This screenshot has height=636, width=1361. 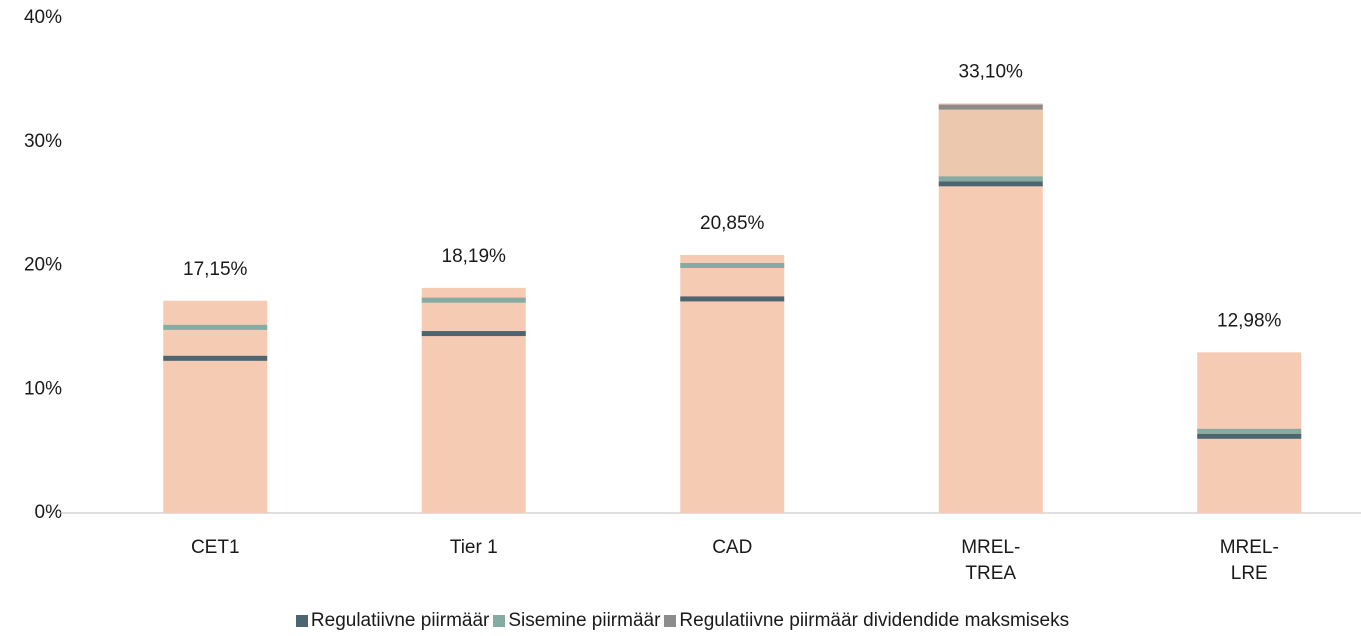 I want to click on y-tick-label: 0%, so click(x=49, y=512).